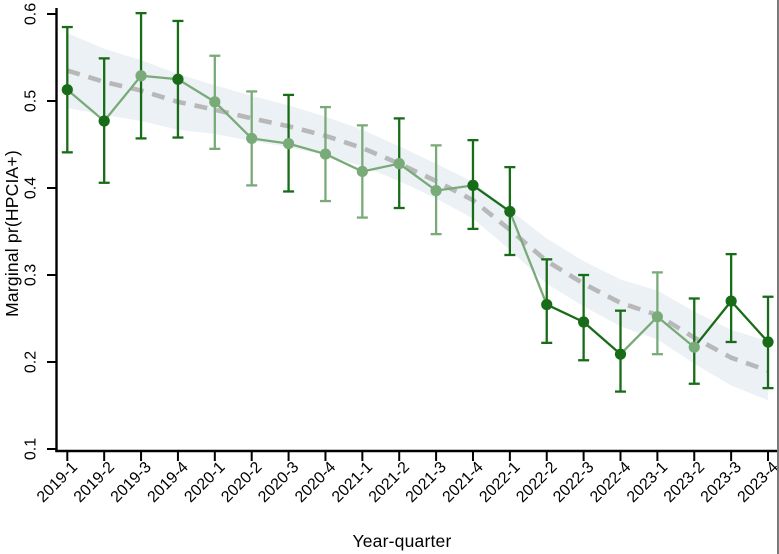 The width and height of the screenshot is (779, 554). What do you see at coordinates (352, 482) in the screenshot?
I see `x-tick-label-2021-1: 2021-1` at bounding box center [352, 482].